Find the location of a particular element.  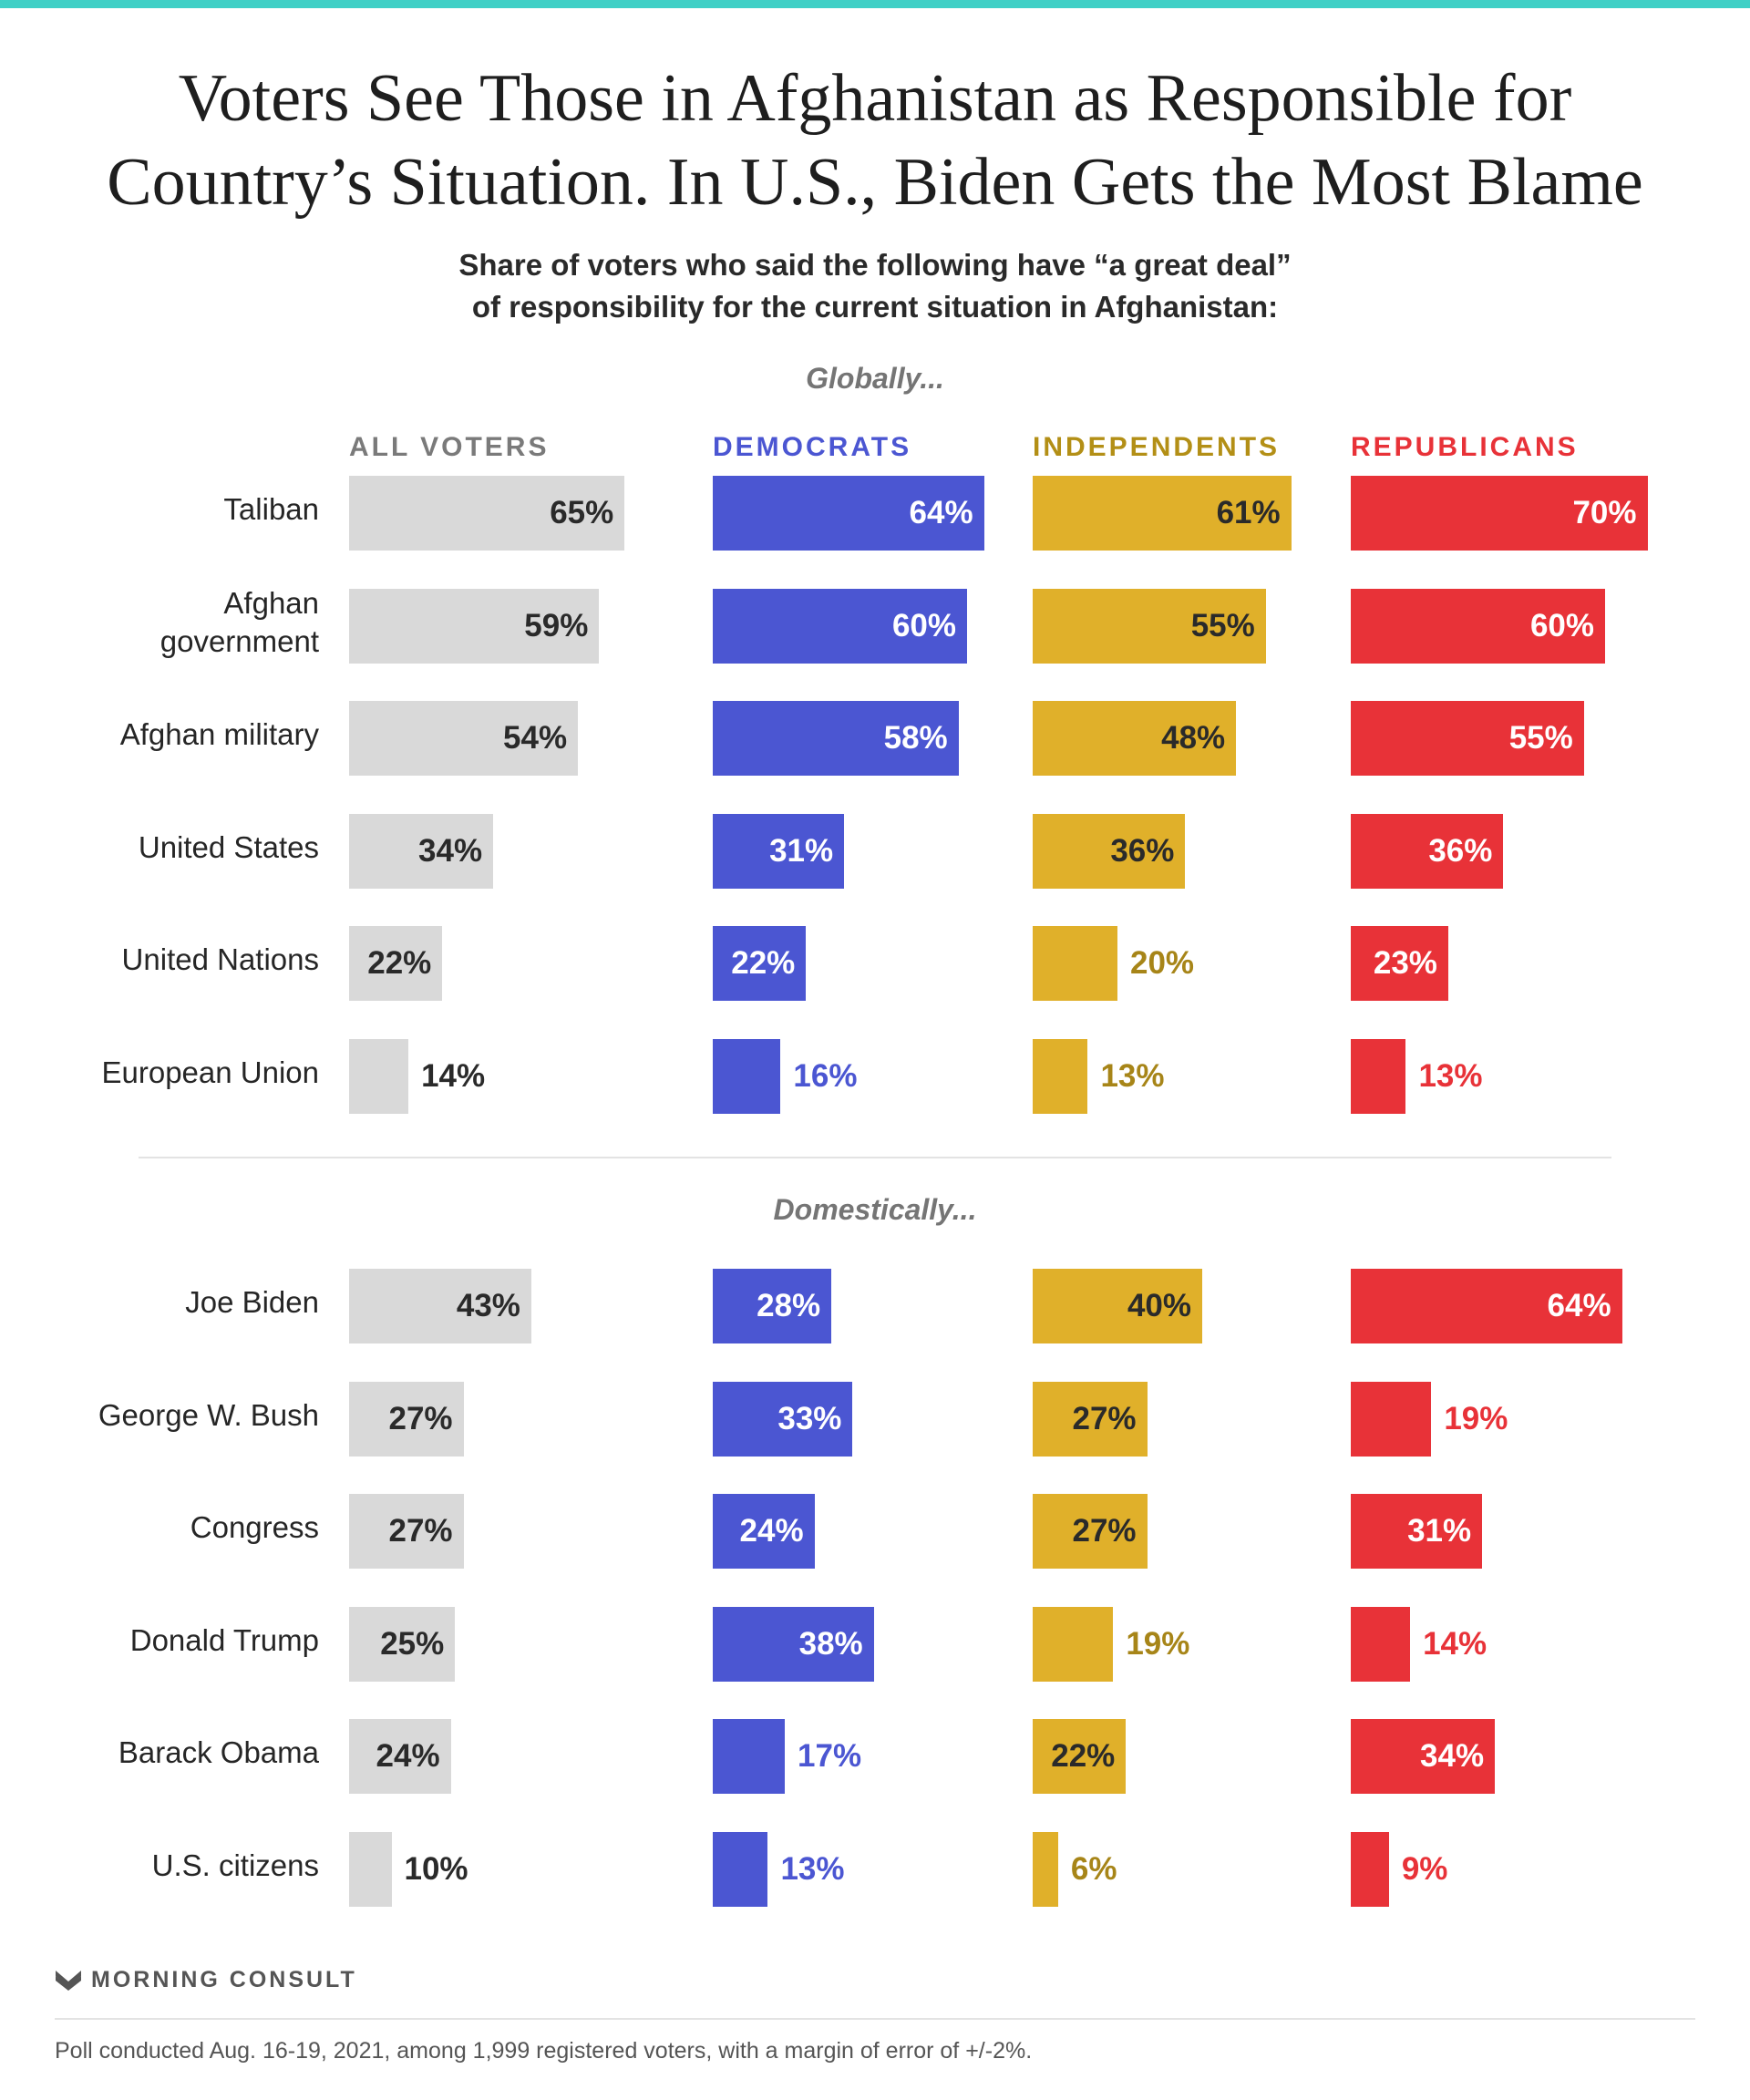

row-label: Afghan military is located at coordinates (219, 734).